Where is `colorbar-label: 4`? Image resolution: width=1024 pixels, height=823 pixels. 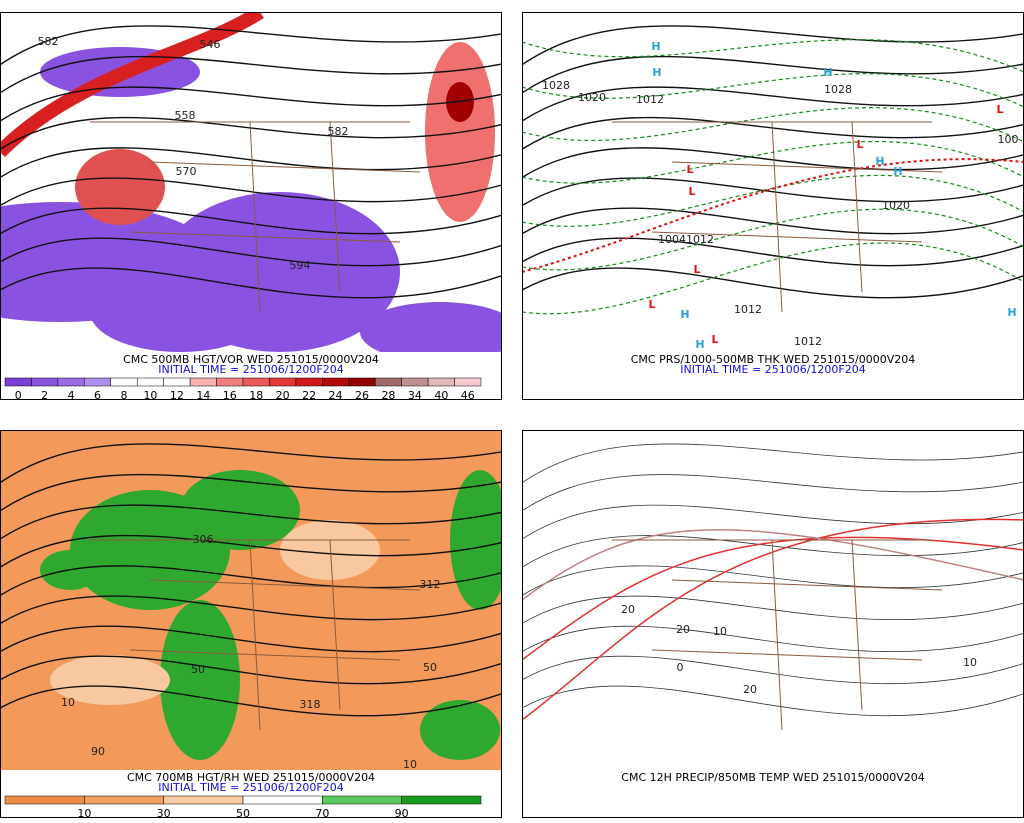 colorbar-label: 4 is located at coordinates (71, 395).